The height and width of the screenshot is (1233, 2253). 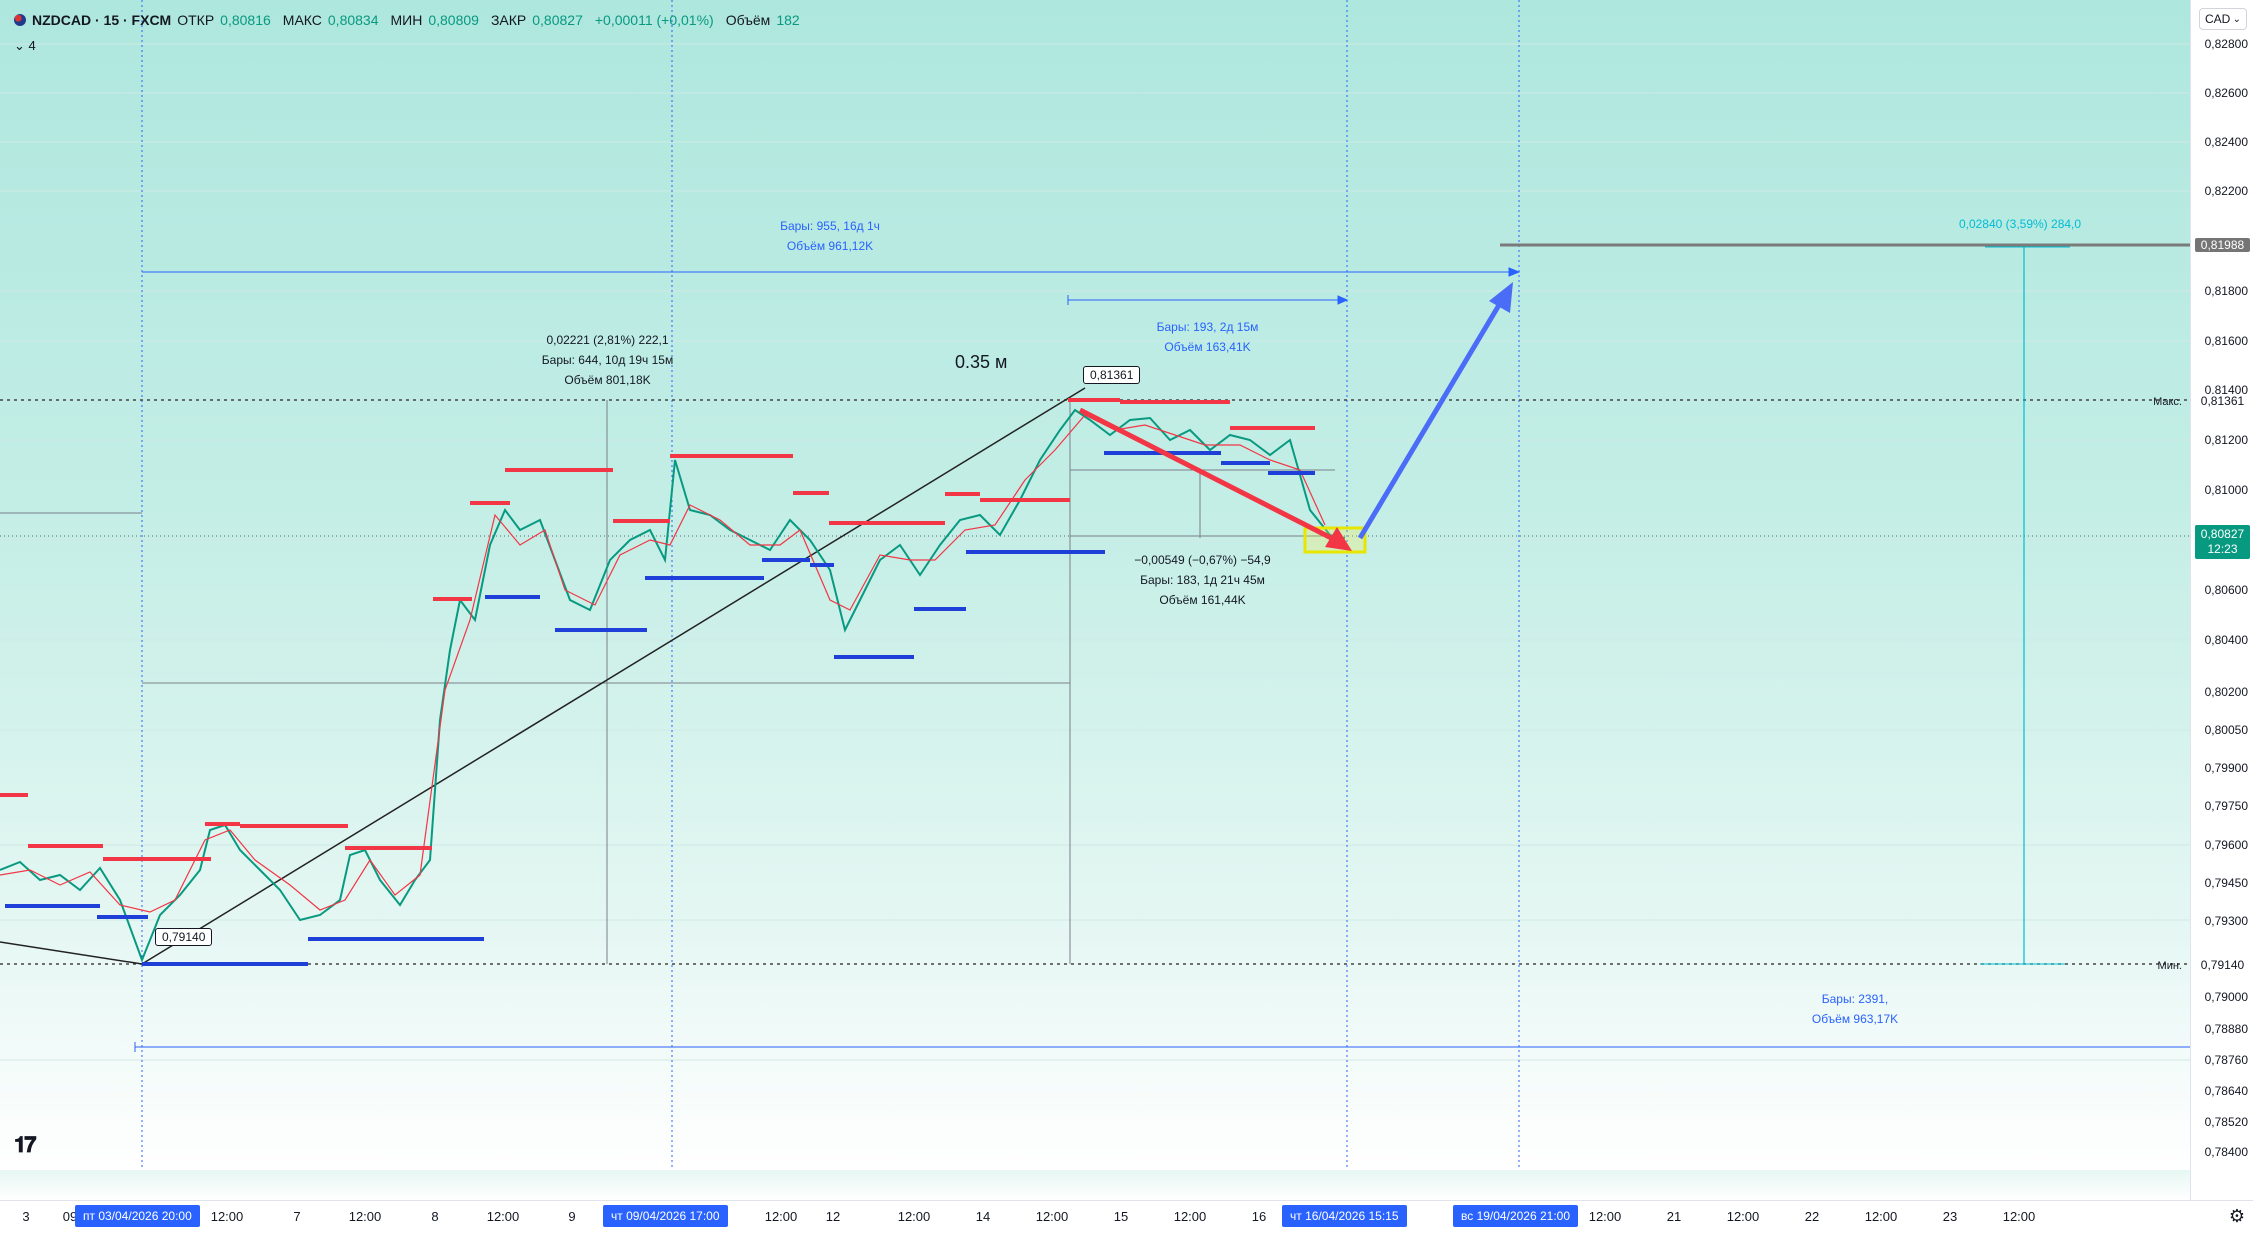 I want to click on trend-line, so click(x=71, y=953).